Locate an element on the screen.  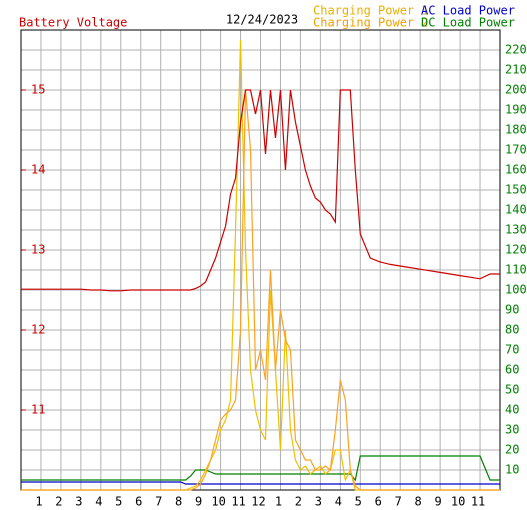
chart-title: 12/24/2023 is located at coordinates (262, 20).